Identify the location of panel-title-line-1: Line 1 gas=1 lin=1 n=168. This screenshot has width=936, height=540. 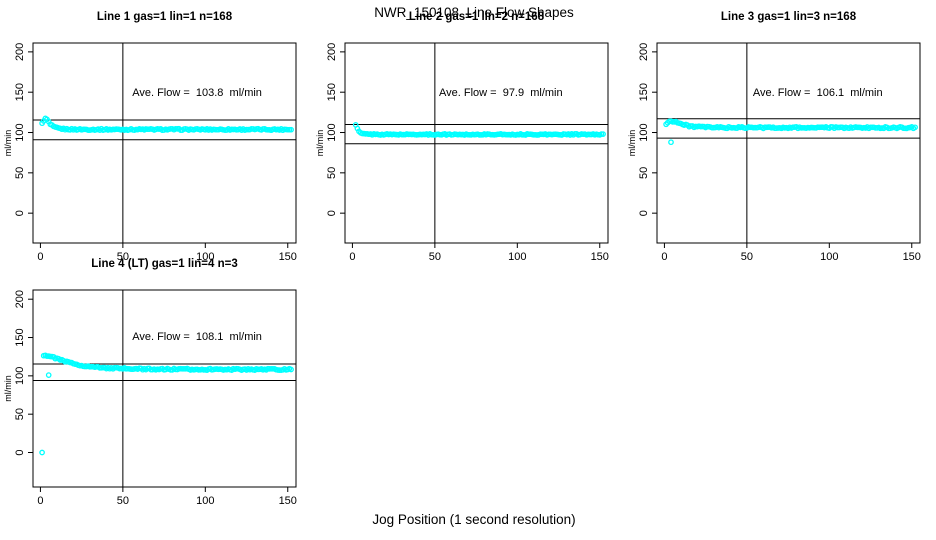
(164, 17).